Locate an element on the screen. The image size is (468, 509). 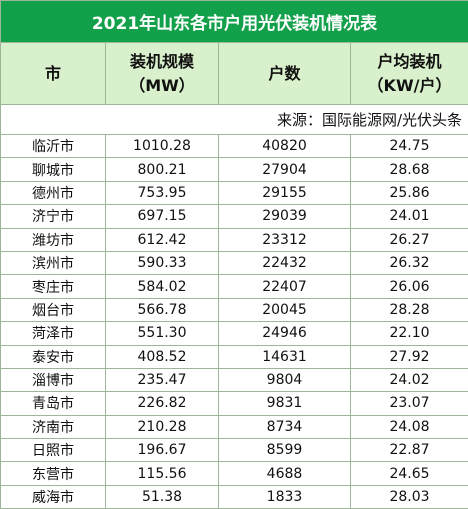
data-row: 泰安市 408.52 14631 27.92 is located at coordinates (234, 356).